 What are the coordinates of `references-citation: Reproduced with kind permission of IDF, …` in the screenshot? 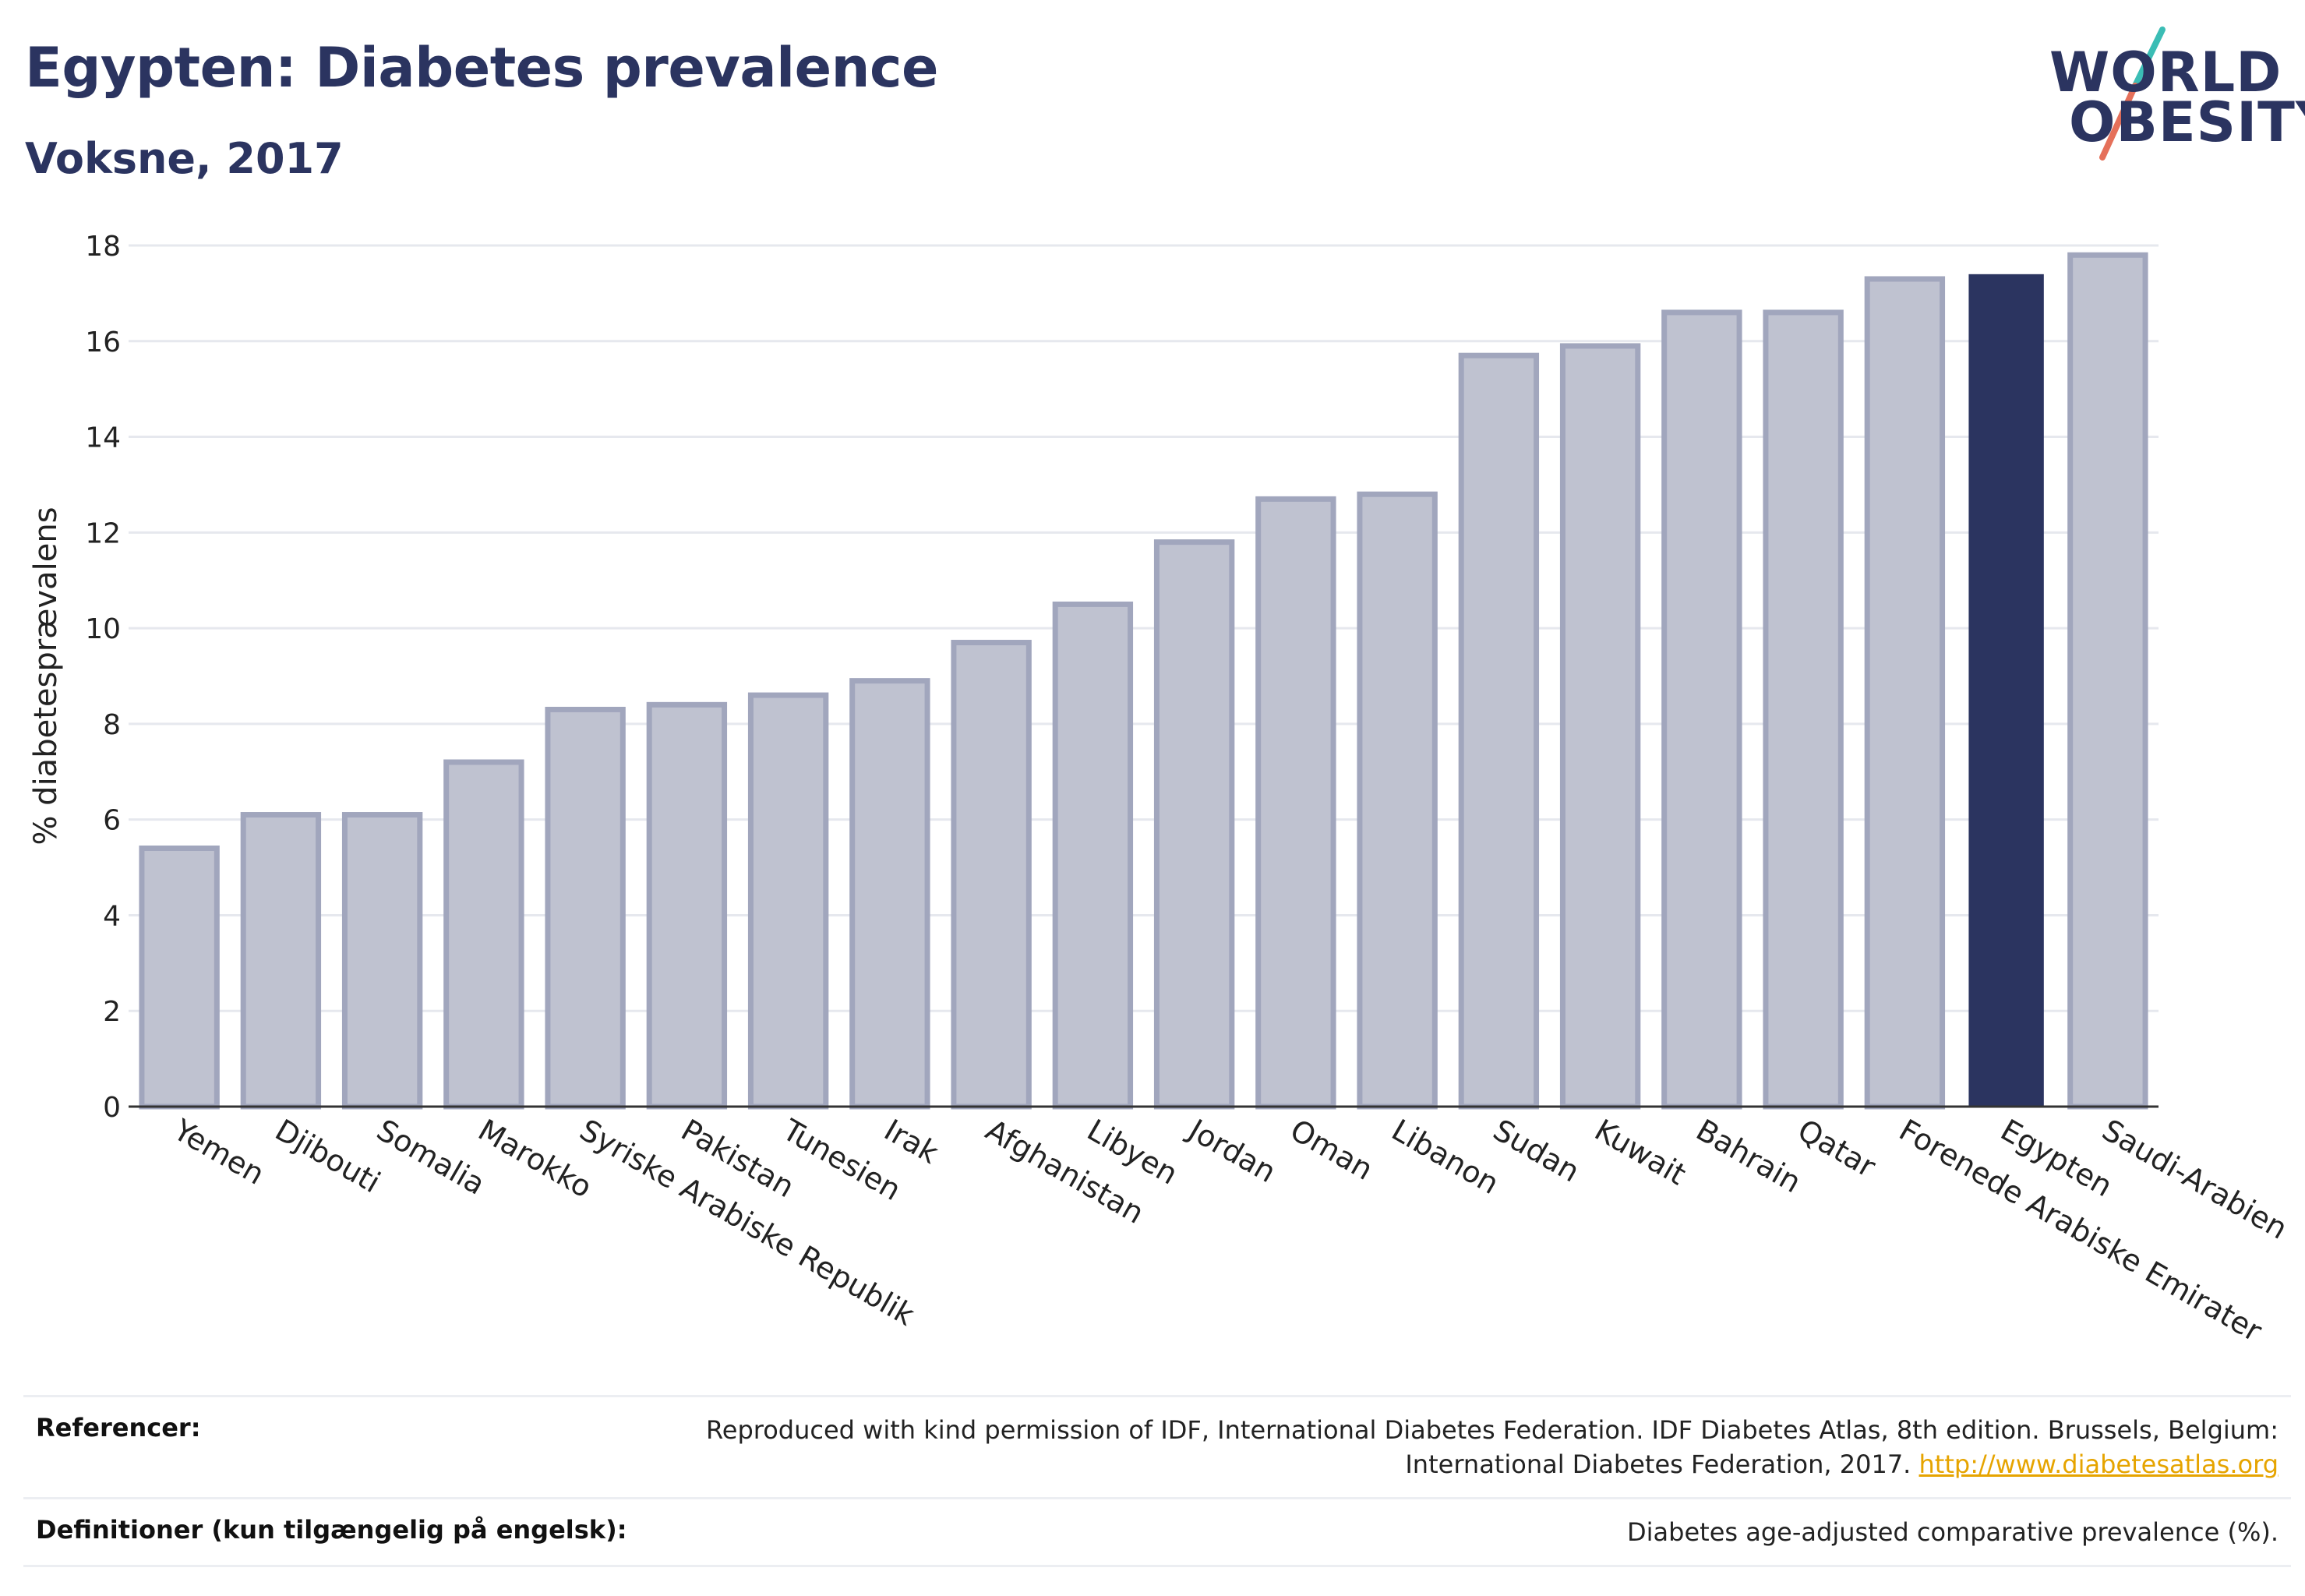 It's located at (1492, 1447).